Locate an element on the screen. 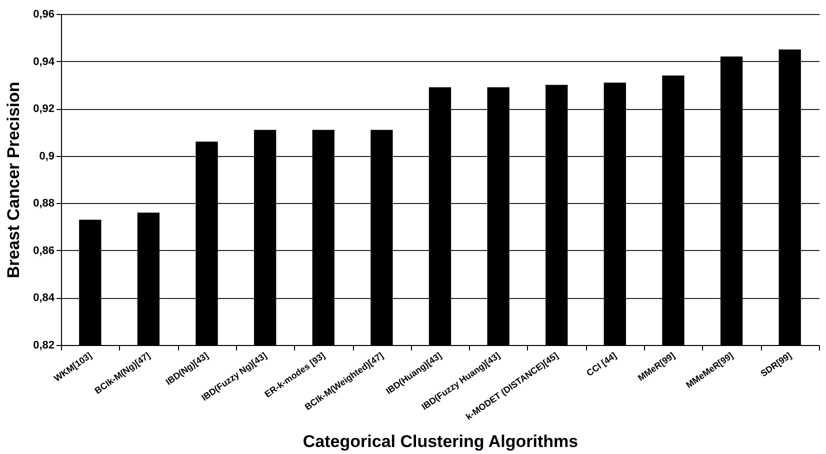  y-axis-title: Breast Cancer Precision is located at coordinates (14, 180).